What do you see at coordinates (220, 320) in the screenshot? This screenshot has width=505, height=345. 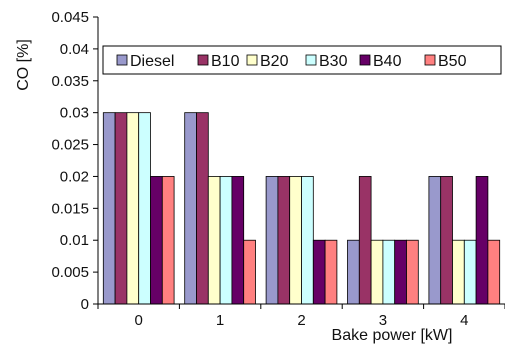 I see `x-tick-label: 1` at bounding box center [220, 320].